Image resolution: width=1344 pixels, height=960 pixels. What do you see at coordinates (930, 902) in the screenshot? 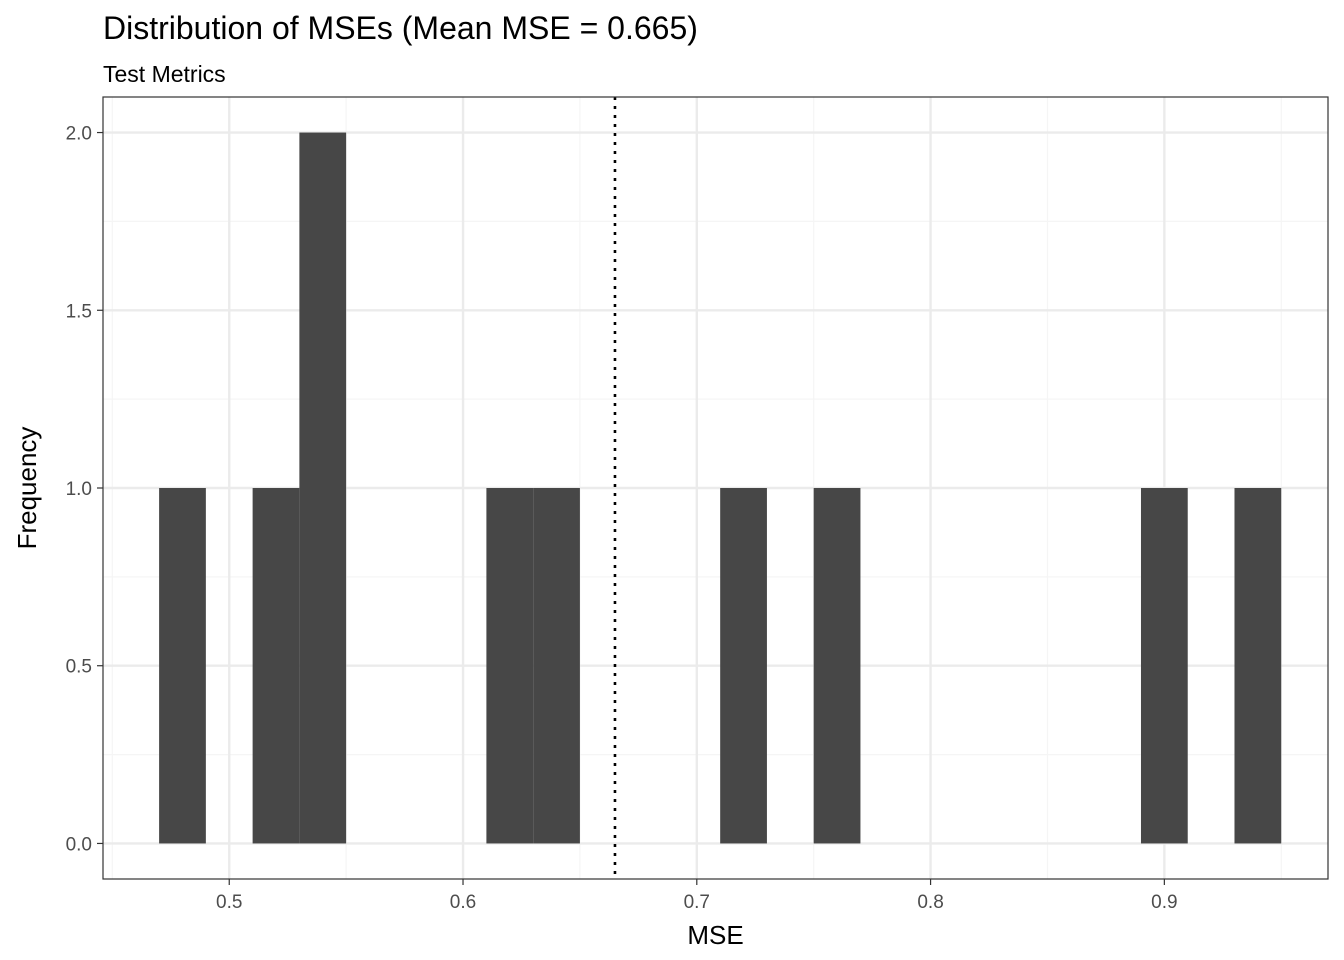
I see `x-tick-label: 0.8` at bounding box center [930, 902].